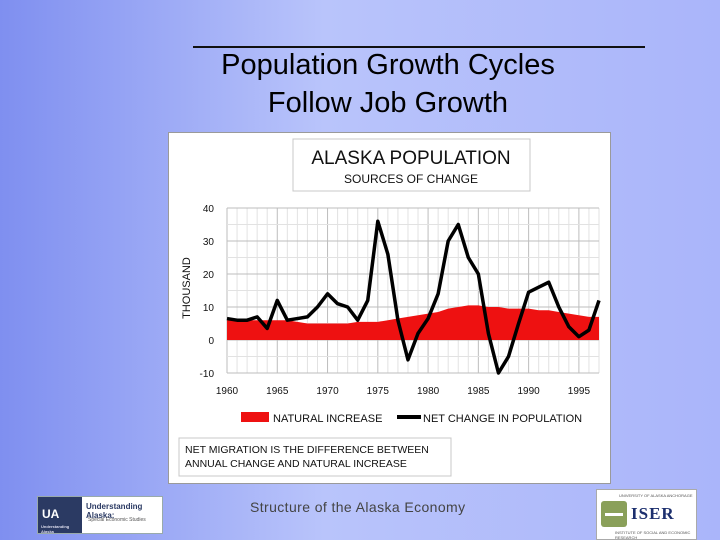 This screenshot has width=720, height=540. Describe the element at coordinates (528, 391) in the screenshot. I see `x-tick-label: 1990` at that location.